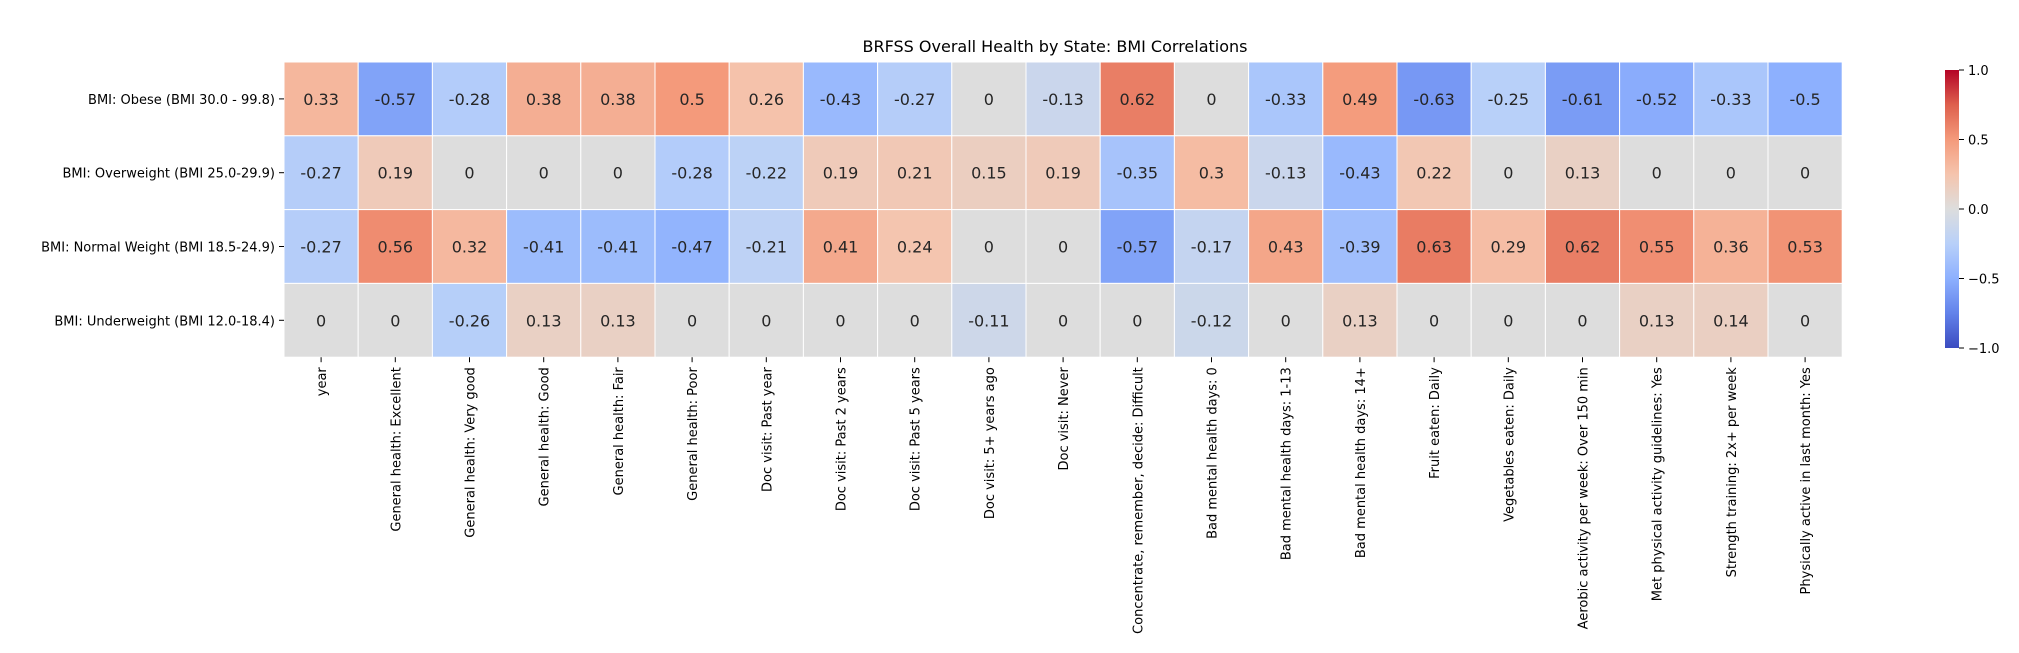 The image size is (2019, 653). I want to click on colorbar: 1.0 0.5 0.0 −0.5 −1.0, so click(1972, 210).